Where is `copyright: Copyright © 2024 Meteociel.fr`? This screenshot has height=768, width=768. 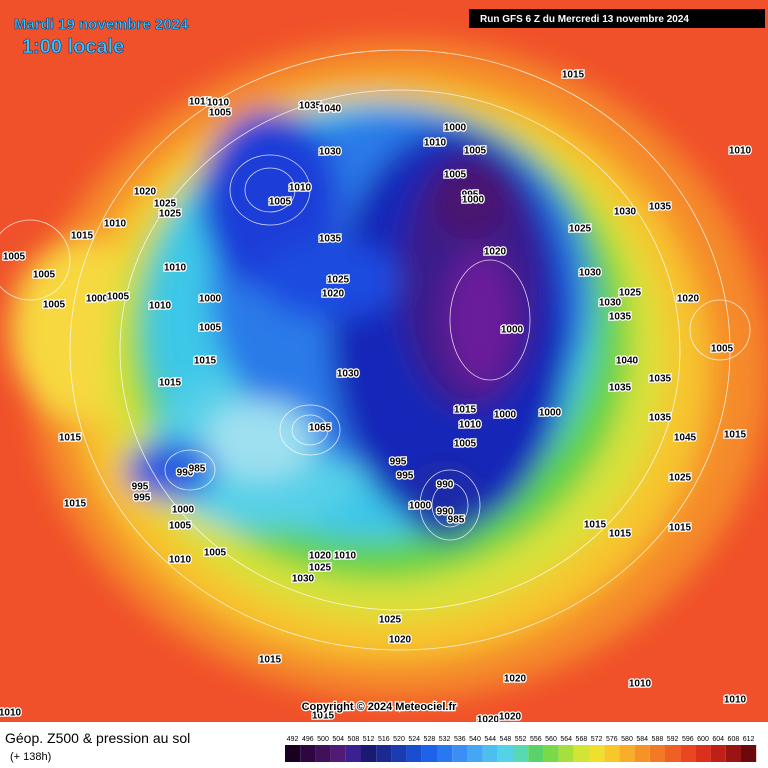
copyright: Copyright © 2024 Meteociel.fr is located at coordinates (380, 707).